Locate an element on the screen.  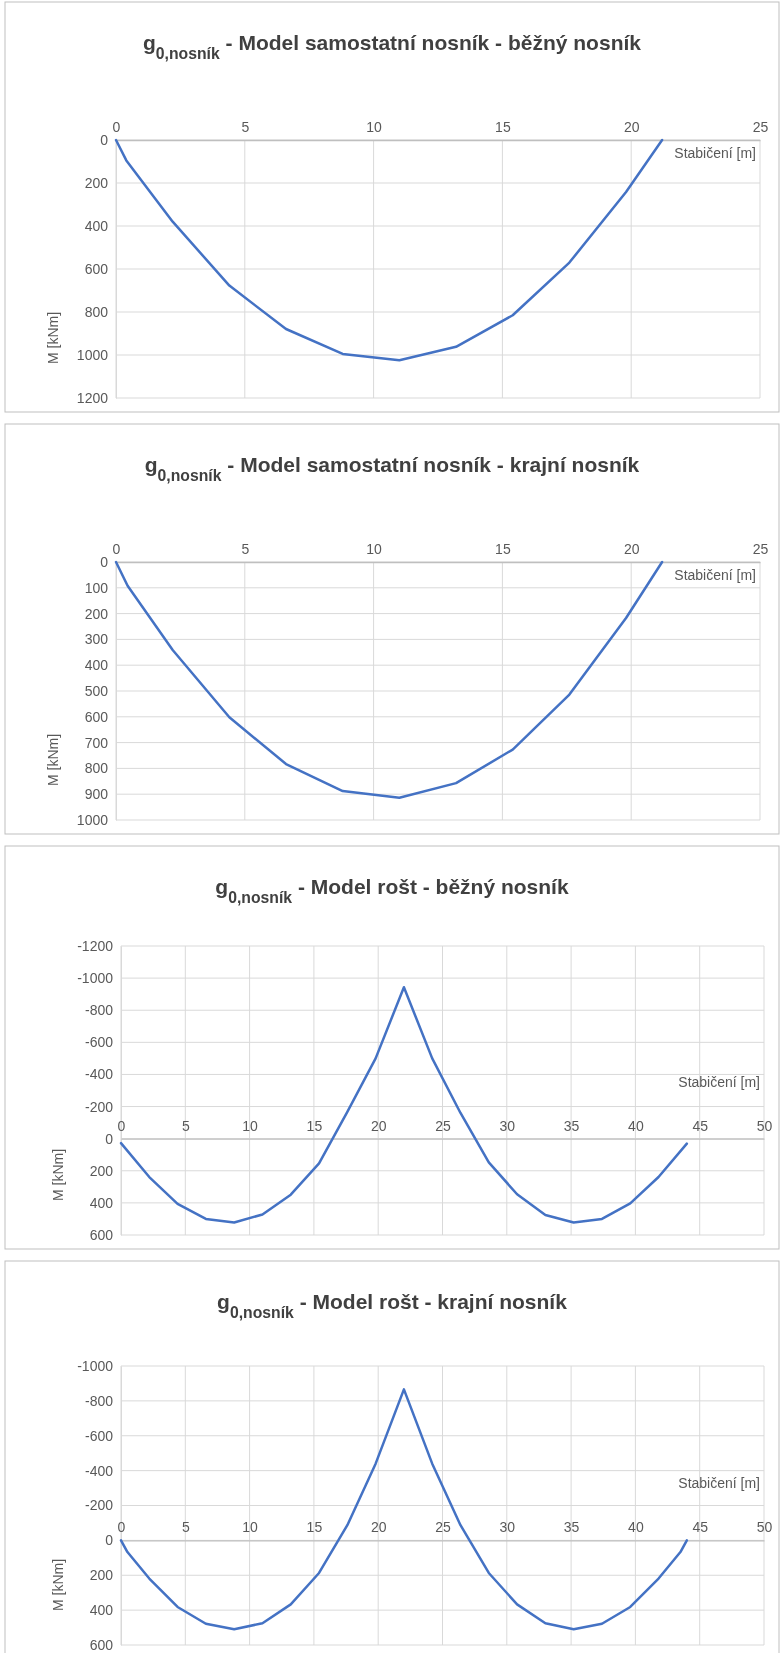
y-tick-label: 100 is located at coordinates (96, 587).